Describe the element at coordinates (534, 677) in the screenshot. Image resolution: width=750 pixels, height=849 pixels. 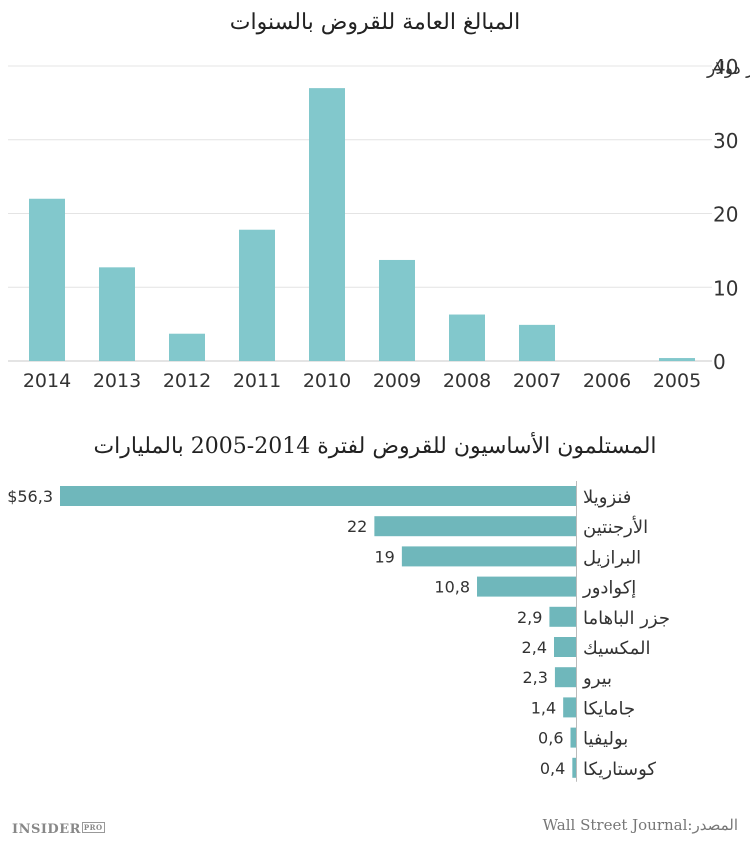
I see `data-label: 2,3` at that location.